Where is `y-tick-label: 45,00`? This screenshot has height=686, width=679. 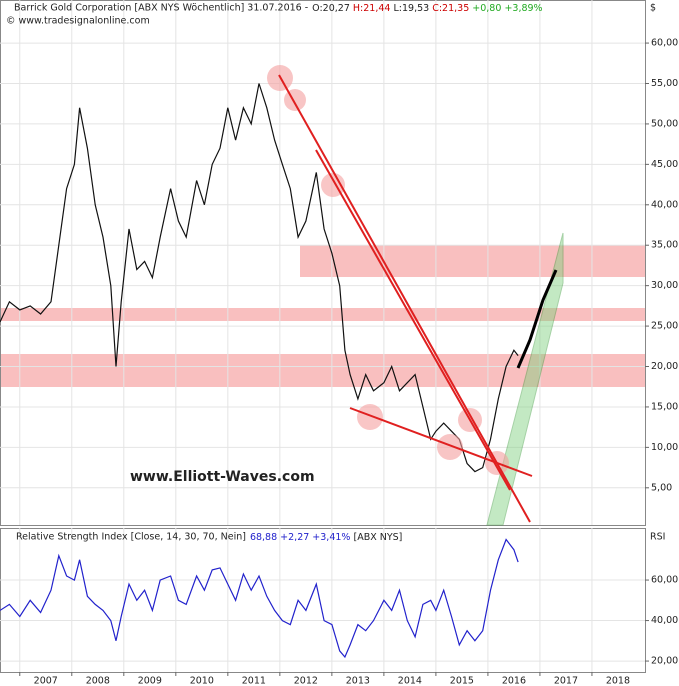 y-tick-label: 45,00 is located at coordinates (664, 164).